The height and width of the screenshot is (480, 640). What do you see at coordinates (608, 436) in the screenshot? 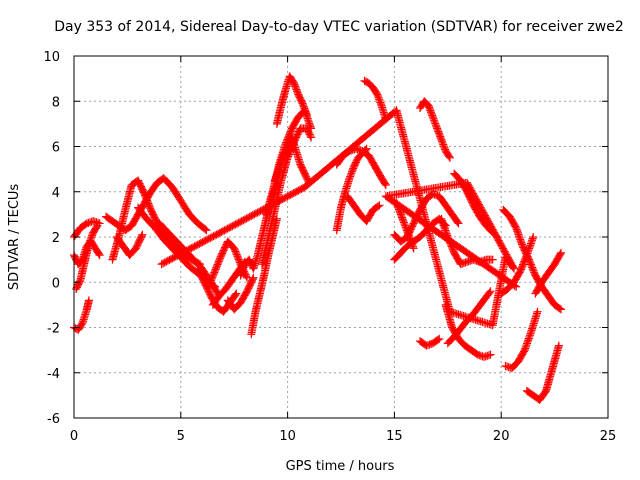
I see `x-tick-label: 25` at bounding box center [608, 436].